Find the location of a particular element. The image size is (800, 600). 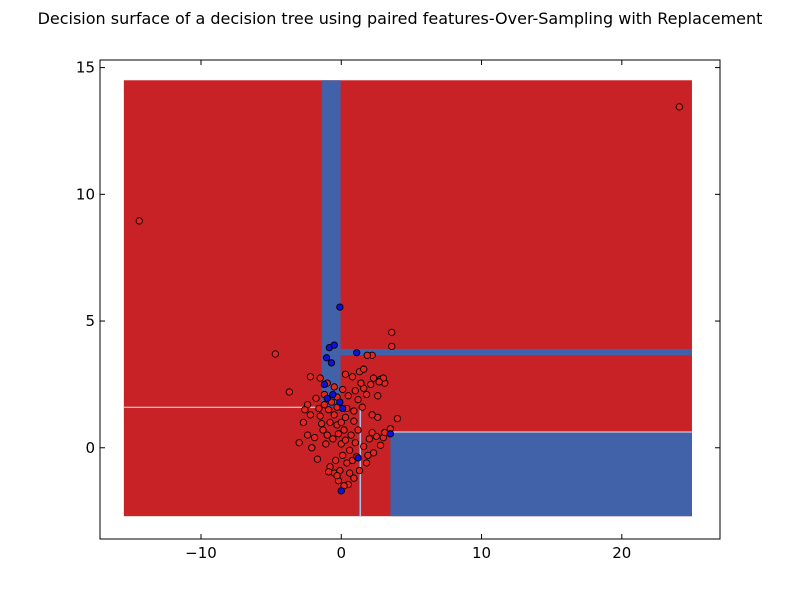

x-tick-label-2: 10 is located at coordinates (481, 553).